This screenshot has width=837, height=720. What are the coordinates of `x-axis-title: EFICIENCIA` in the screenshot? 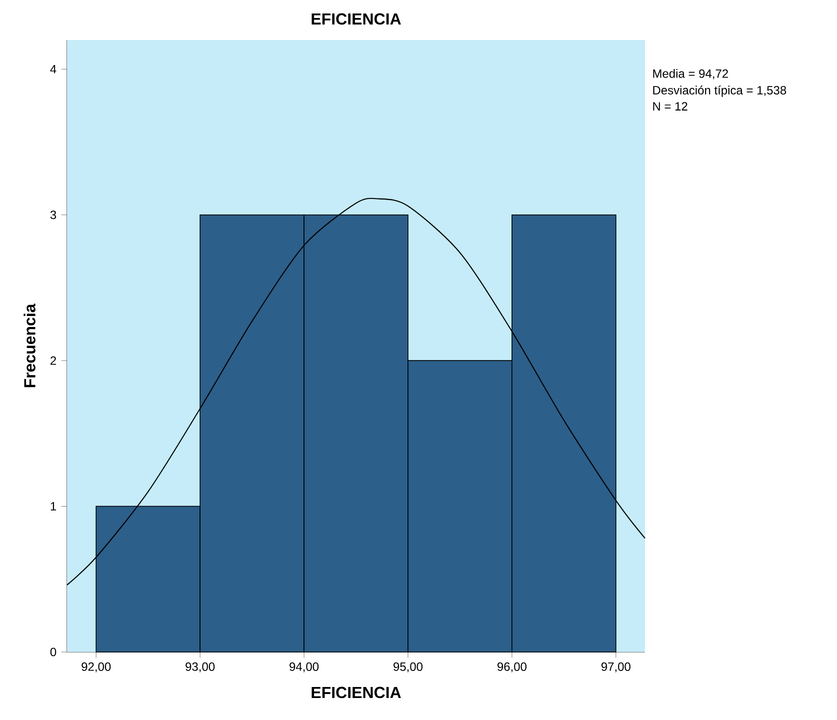 It's located at (356, 692).